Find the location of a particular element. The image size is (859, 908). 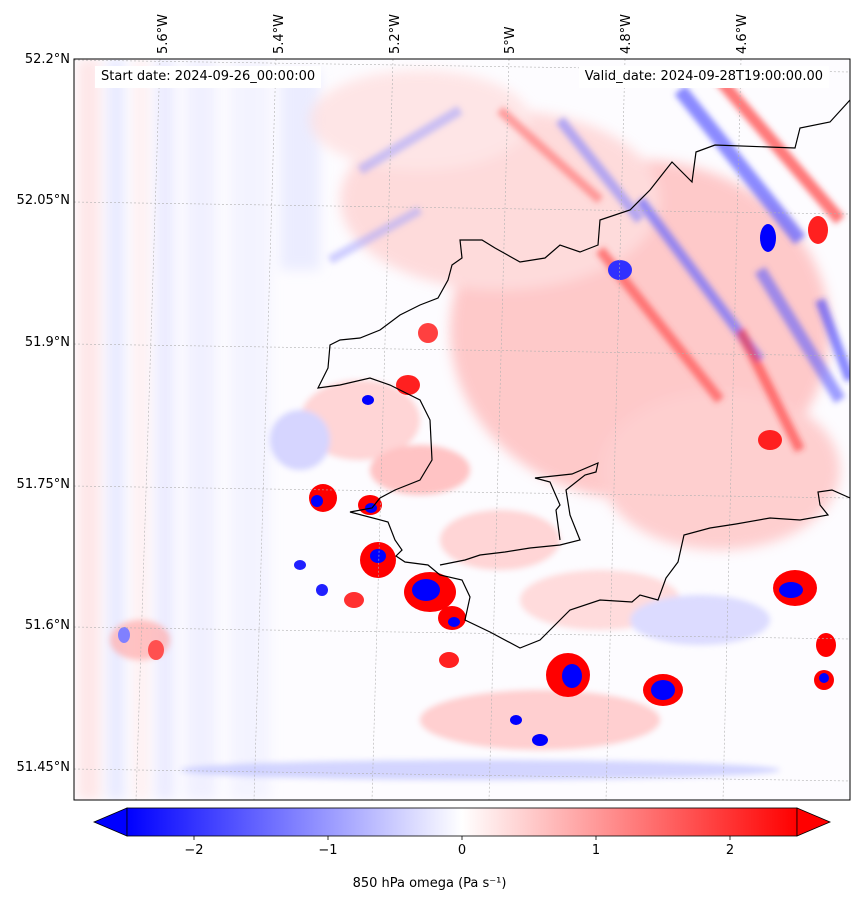

lon-label: 5.4°W is located at coordinates (279, 33).